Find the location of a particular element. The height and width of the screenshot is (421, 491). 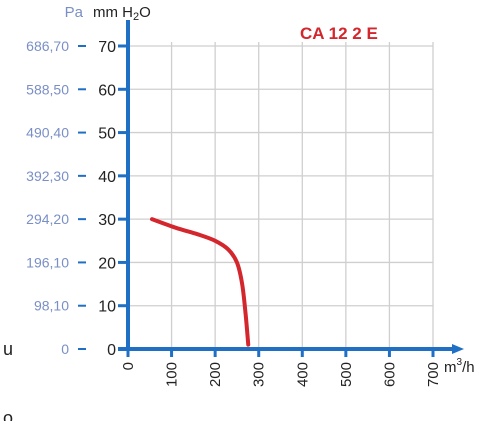

x-tick-label: 200 is located at coordinates (215, 374).